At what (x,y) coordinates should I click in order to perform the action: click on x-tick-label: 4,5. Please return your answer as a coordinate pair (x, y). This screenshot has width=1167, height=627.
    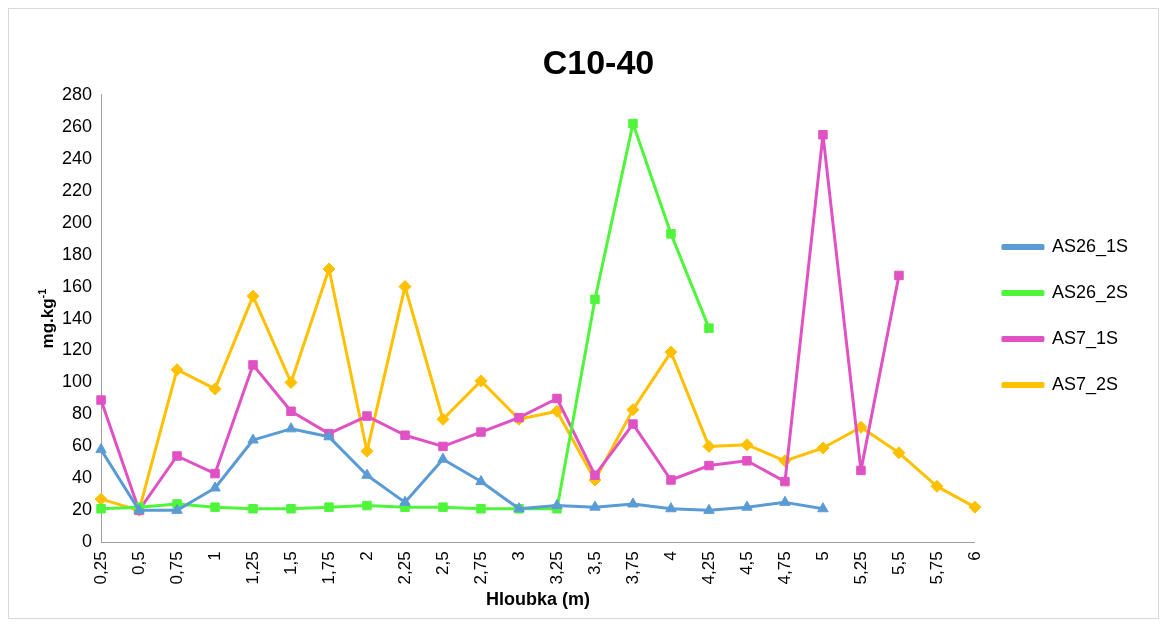
    Looking at the image, I should click on (746, 563).